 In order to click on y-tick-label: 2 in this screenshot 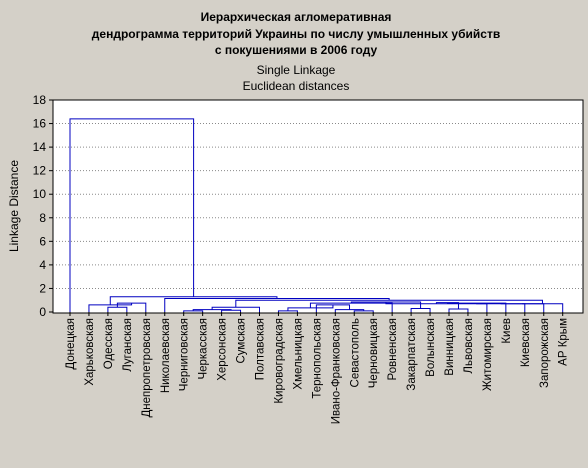, I will do `click(42, 288)`.